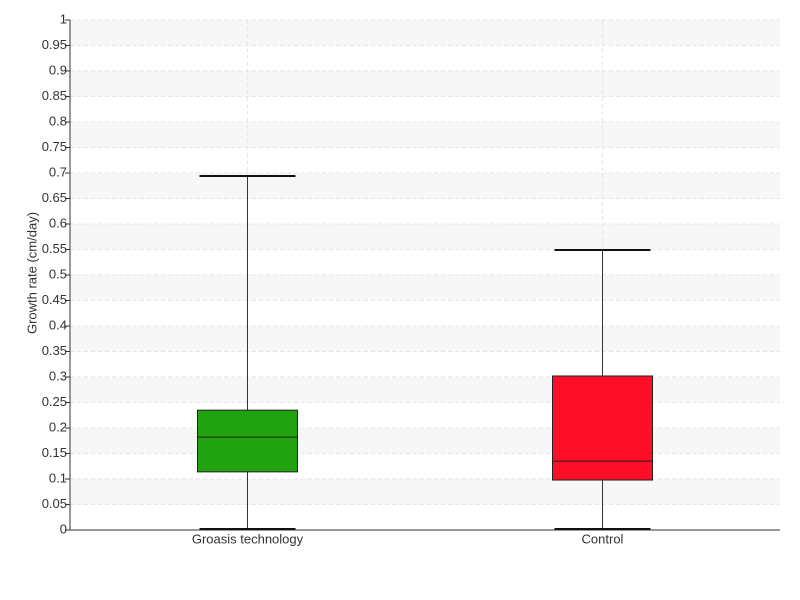 The width and height of the screenshot is (800, 600). I want to click on y-tick-label: 0.35, so click(54, 350).